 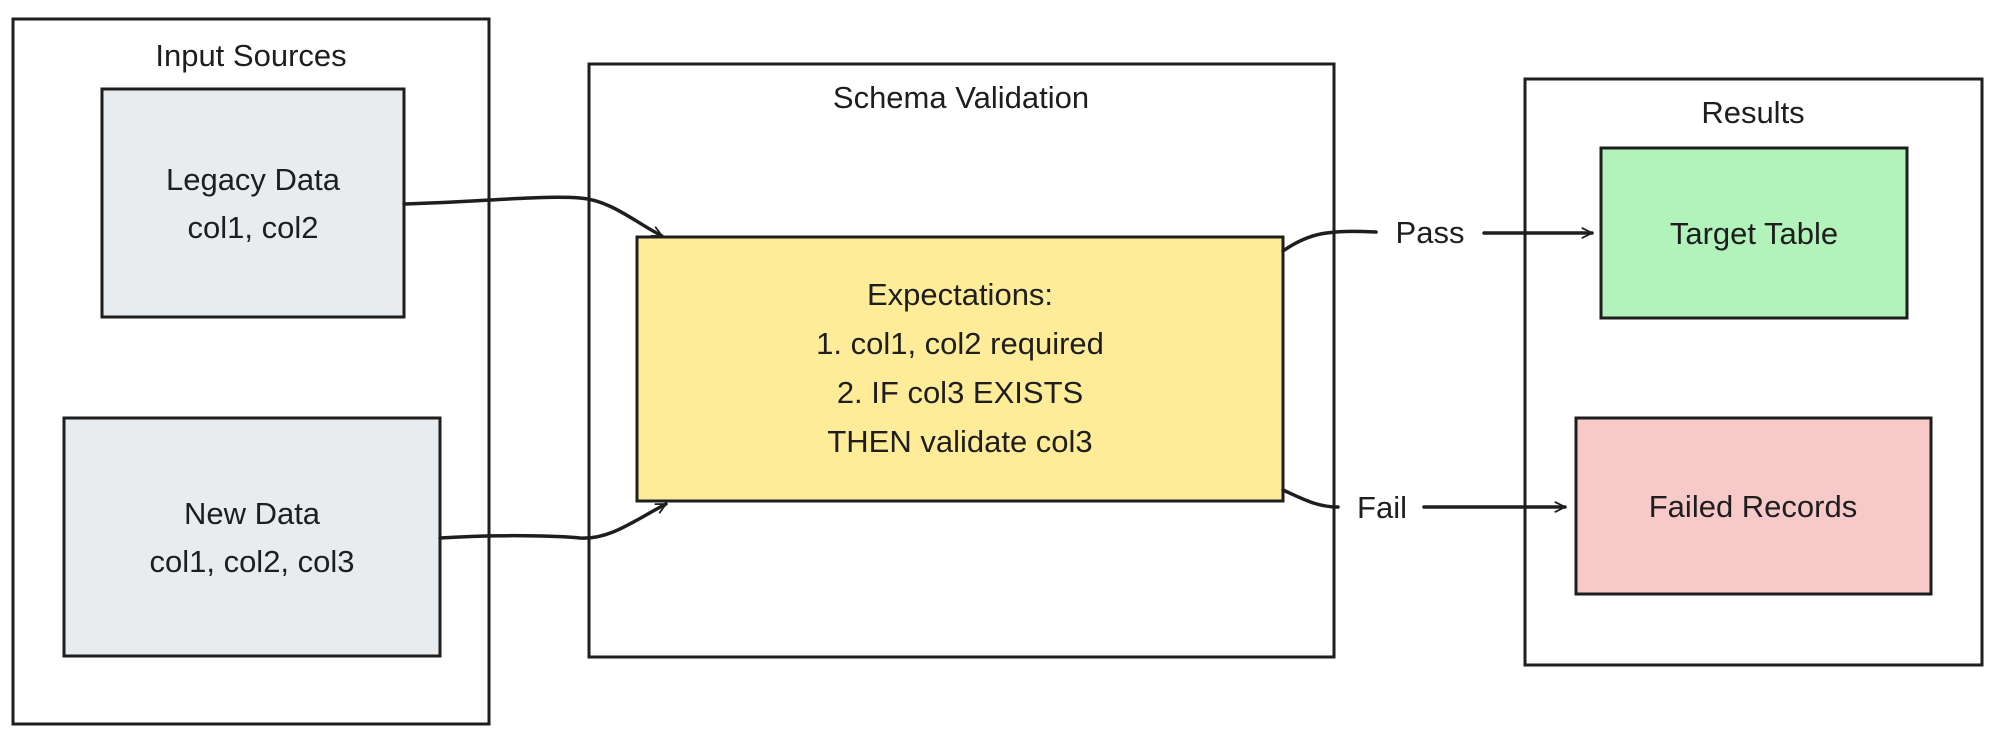 I want to click on expectation-rule-1: 1. col1, col2 required, so click(x=960, y=343).